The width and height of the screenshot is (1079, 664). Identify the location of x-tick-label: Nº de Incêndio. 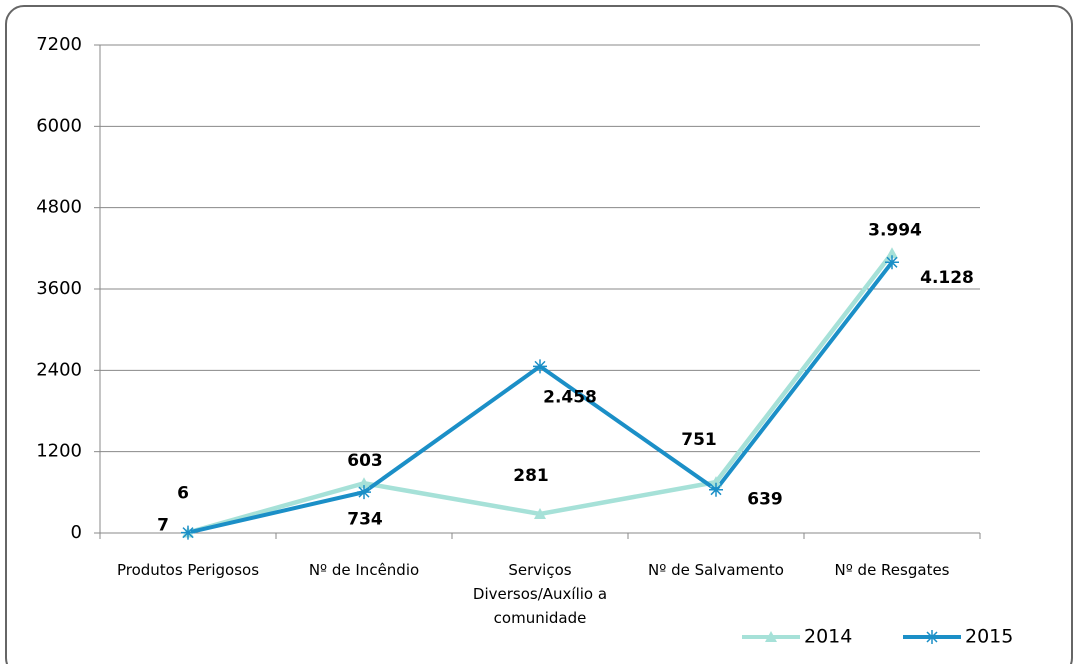
(364, 570).